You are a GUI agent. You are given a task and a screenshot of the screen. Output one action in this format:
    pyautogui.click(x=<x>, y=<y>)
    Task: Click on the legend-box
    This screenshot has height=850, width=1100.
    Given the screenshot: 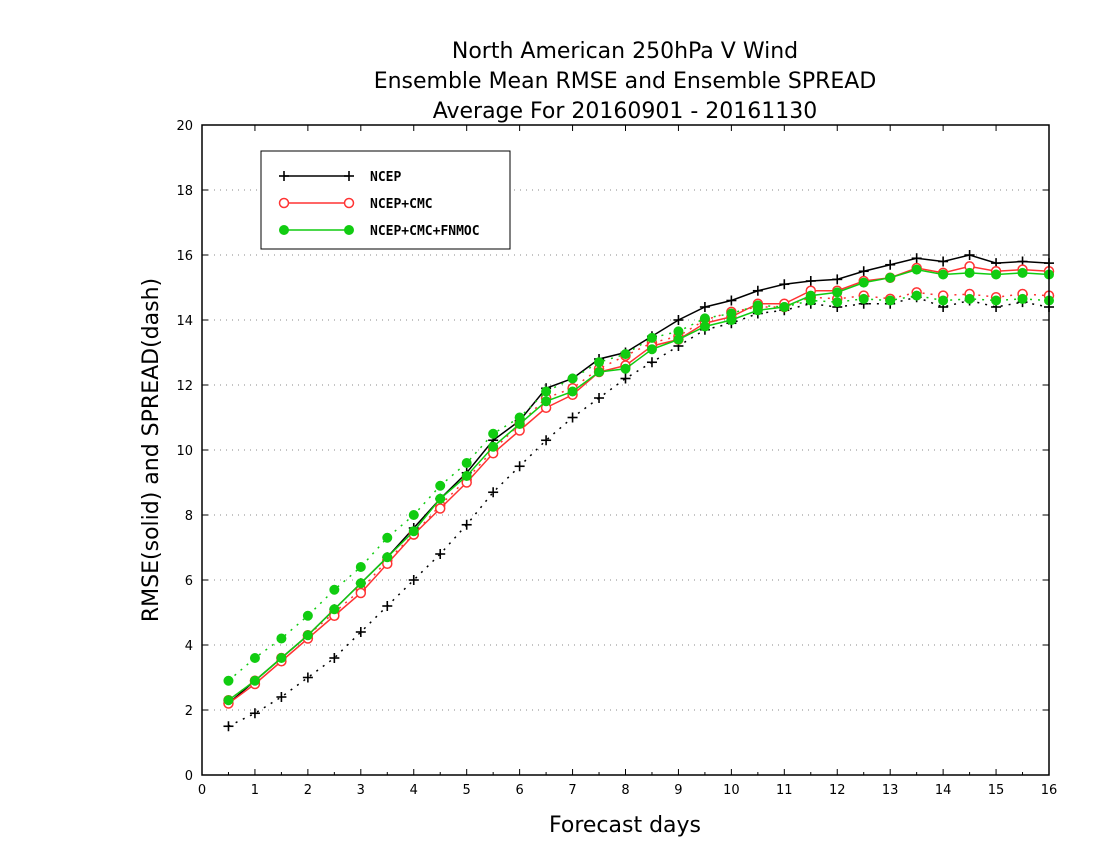 What is the action you would take?
    pyautogui.click(x=385, y=200)
    